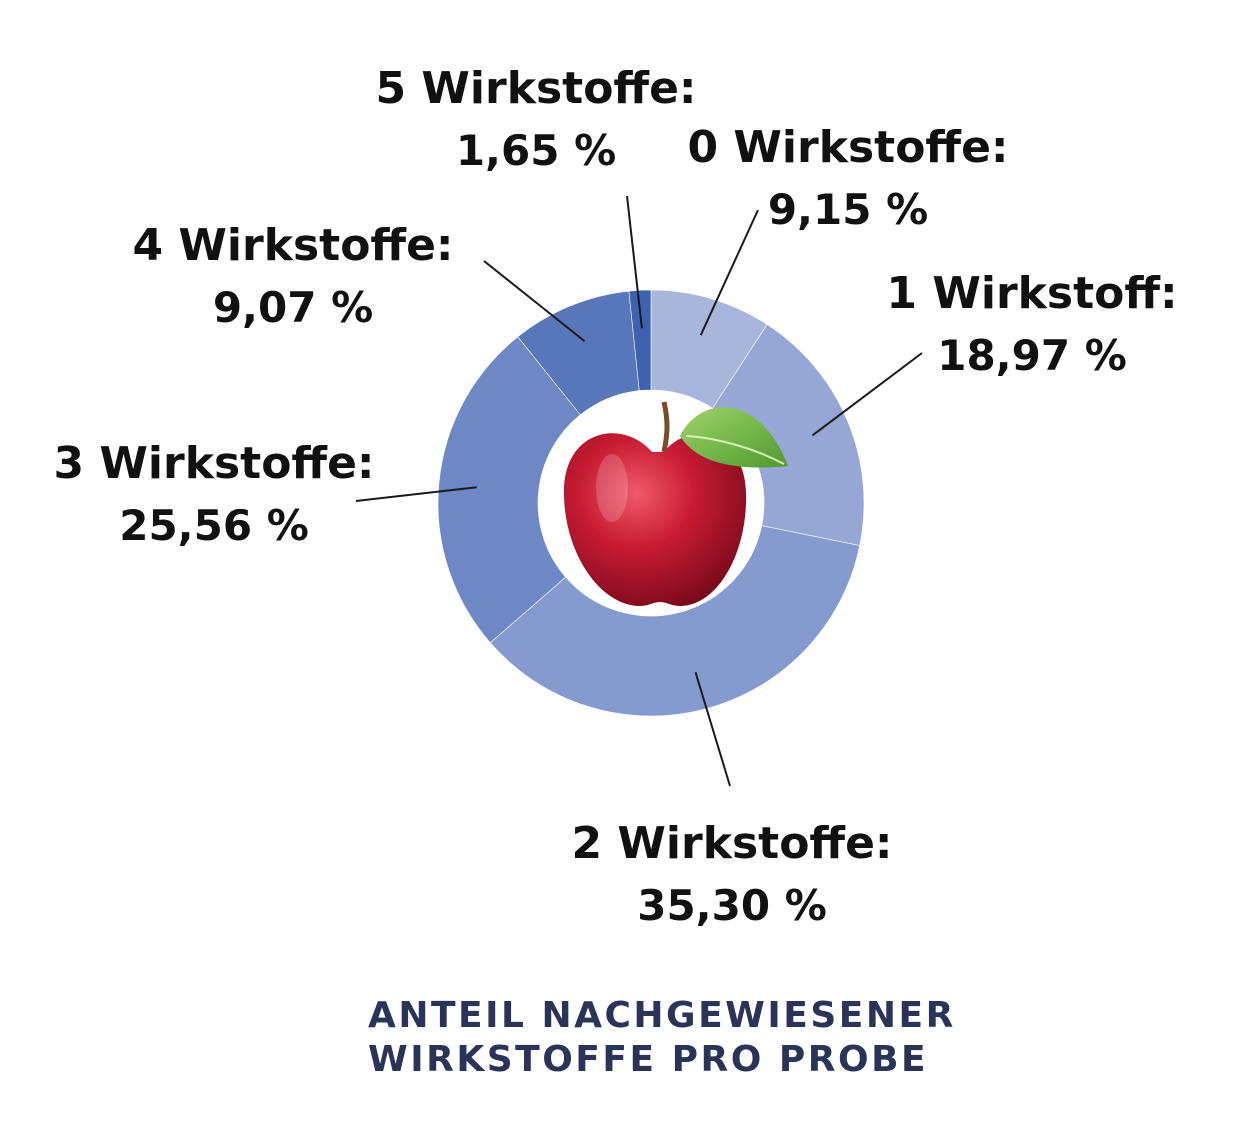 Image resolution: width=1244 pixels, height=1140 pixels. What do you see at coordinates (293, 307) in the screenshot?
I see `slice-label-value-4: 9,07 %` at bounding box center [293, 307].